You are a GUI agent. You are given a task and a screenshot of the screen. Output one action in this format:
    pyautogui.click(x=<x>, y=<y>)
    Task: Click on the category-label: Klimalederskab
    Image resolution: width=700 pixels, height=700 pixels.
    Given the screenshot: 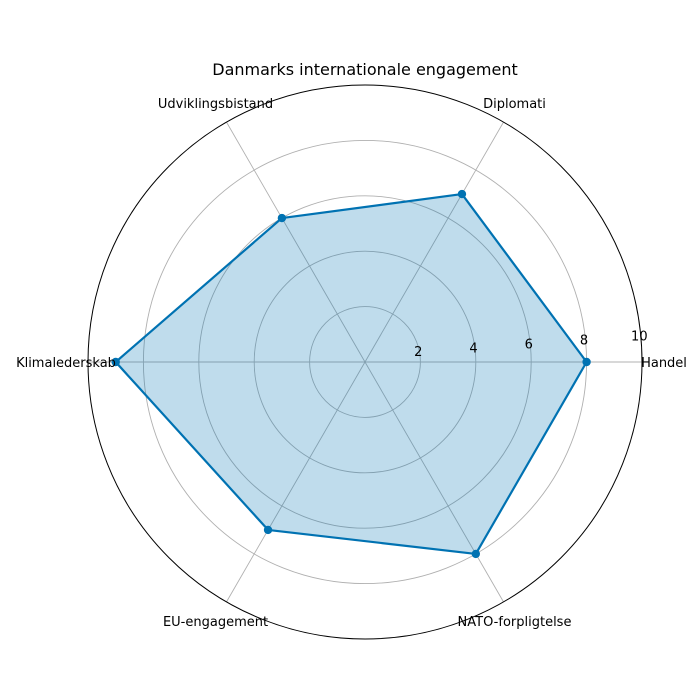 What is the action you would take?
    pyautogui.click(x=66, y=363)
    